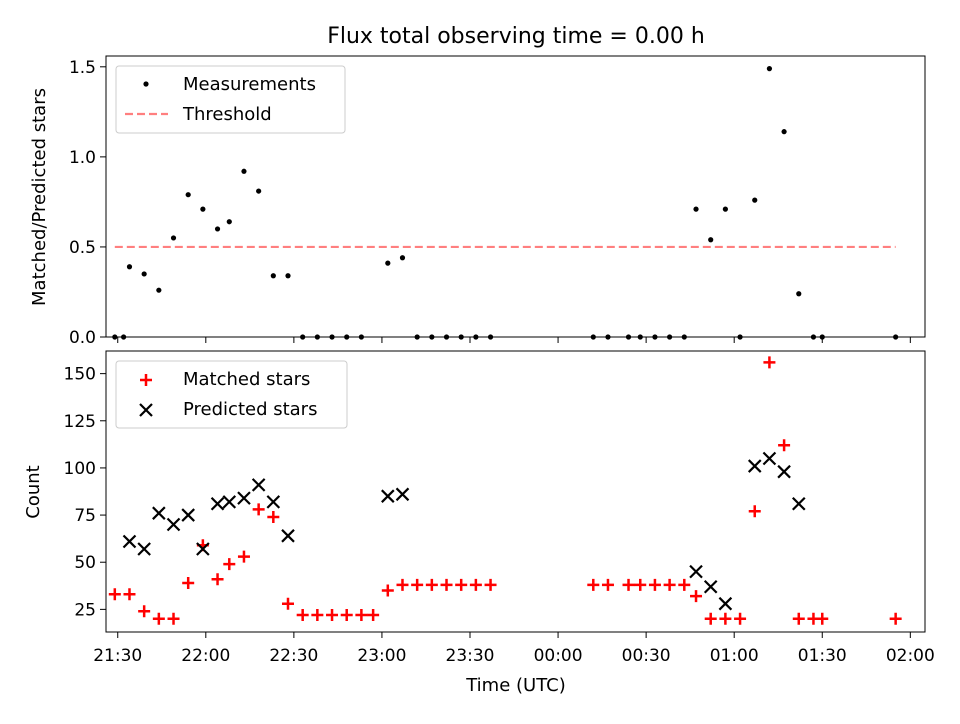  What do you see at coordinates (39, 197) in the screenshot?
I see `top-y-axis-label: Matched/Predicted stars` at bounding box center [39, 197].